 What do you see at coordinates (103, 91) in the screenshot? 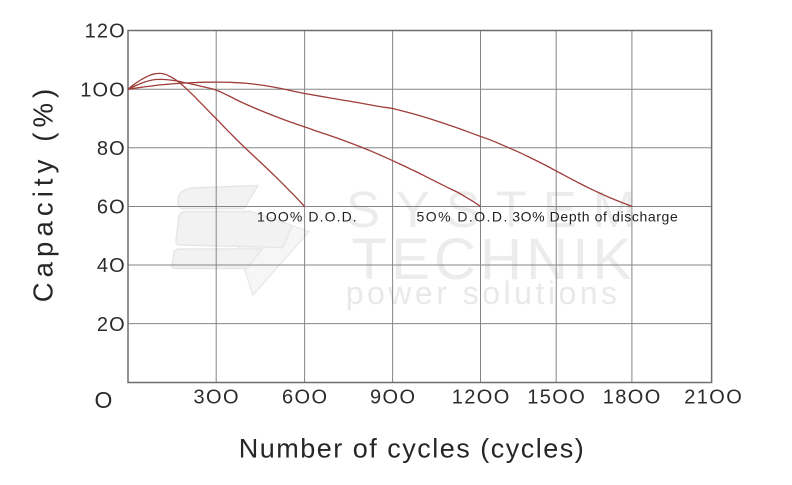
I see `svg-text: 1OO` at bounding box center [103, 91].